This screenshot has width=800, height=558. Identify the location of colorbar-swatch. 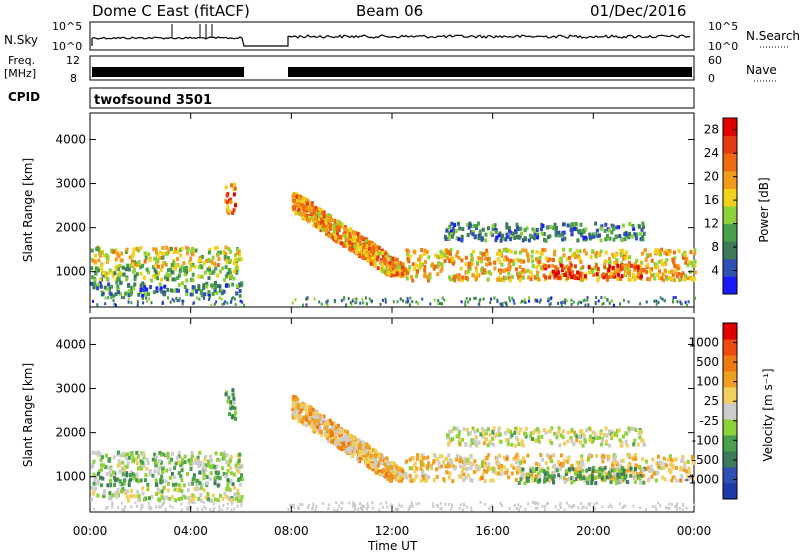
(730, 232).